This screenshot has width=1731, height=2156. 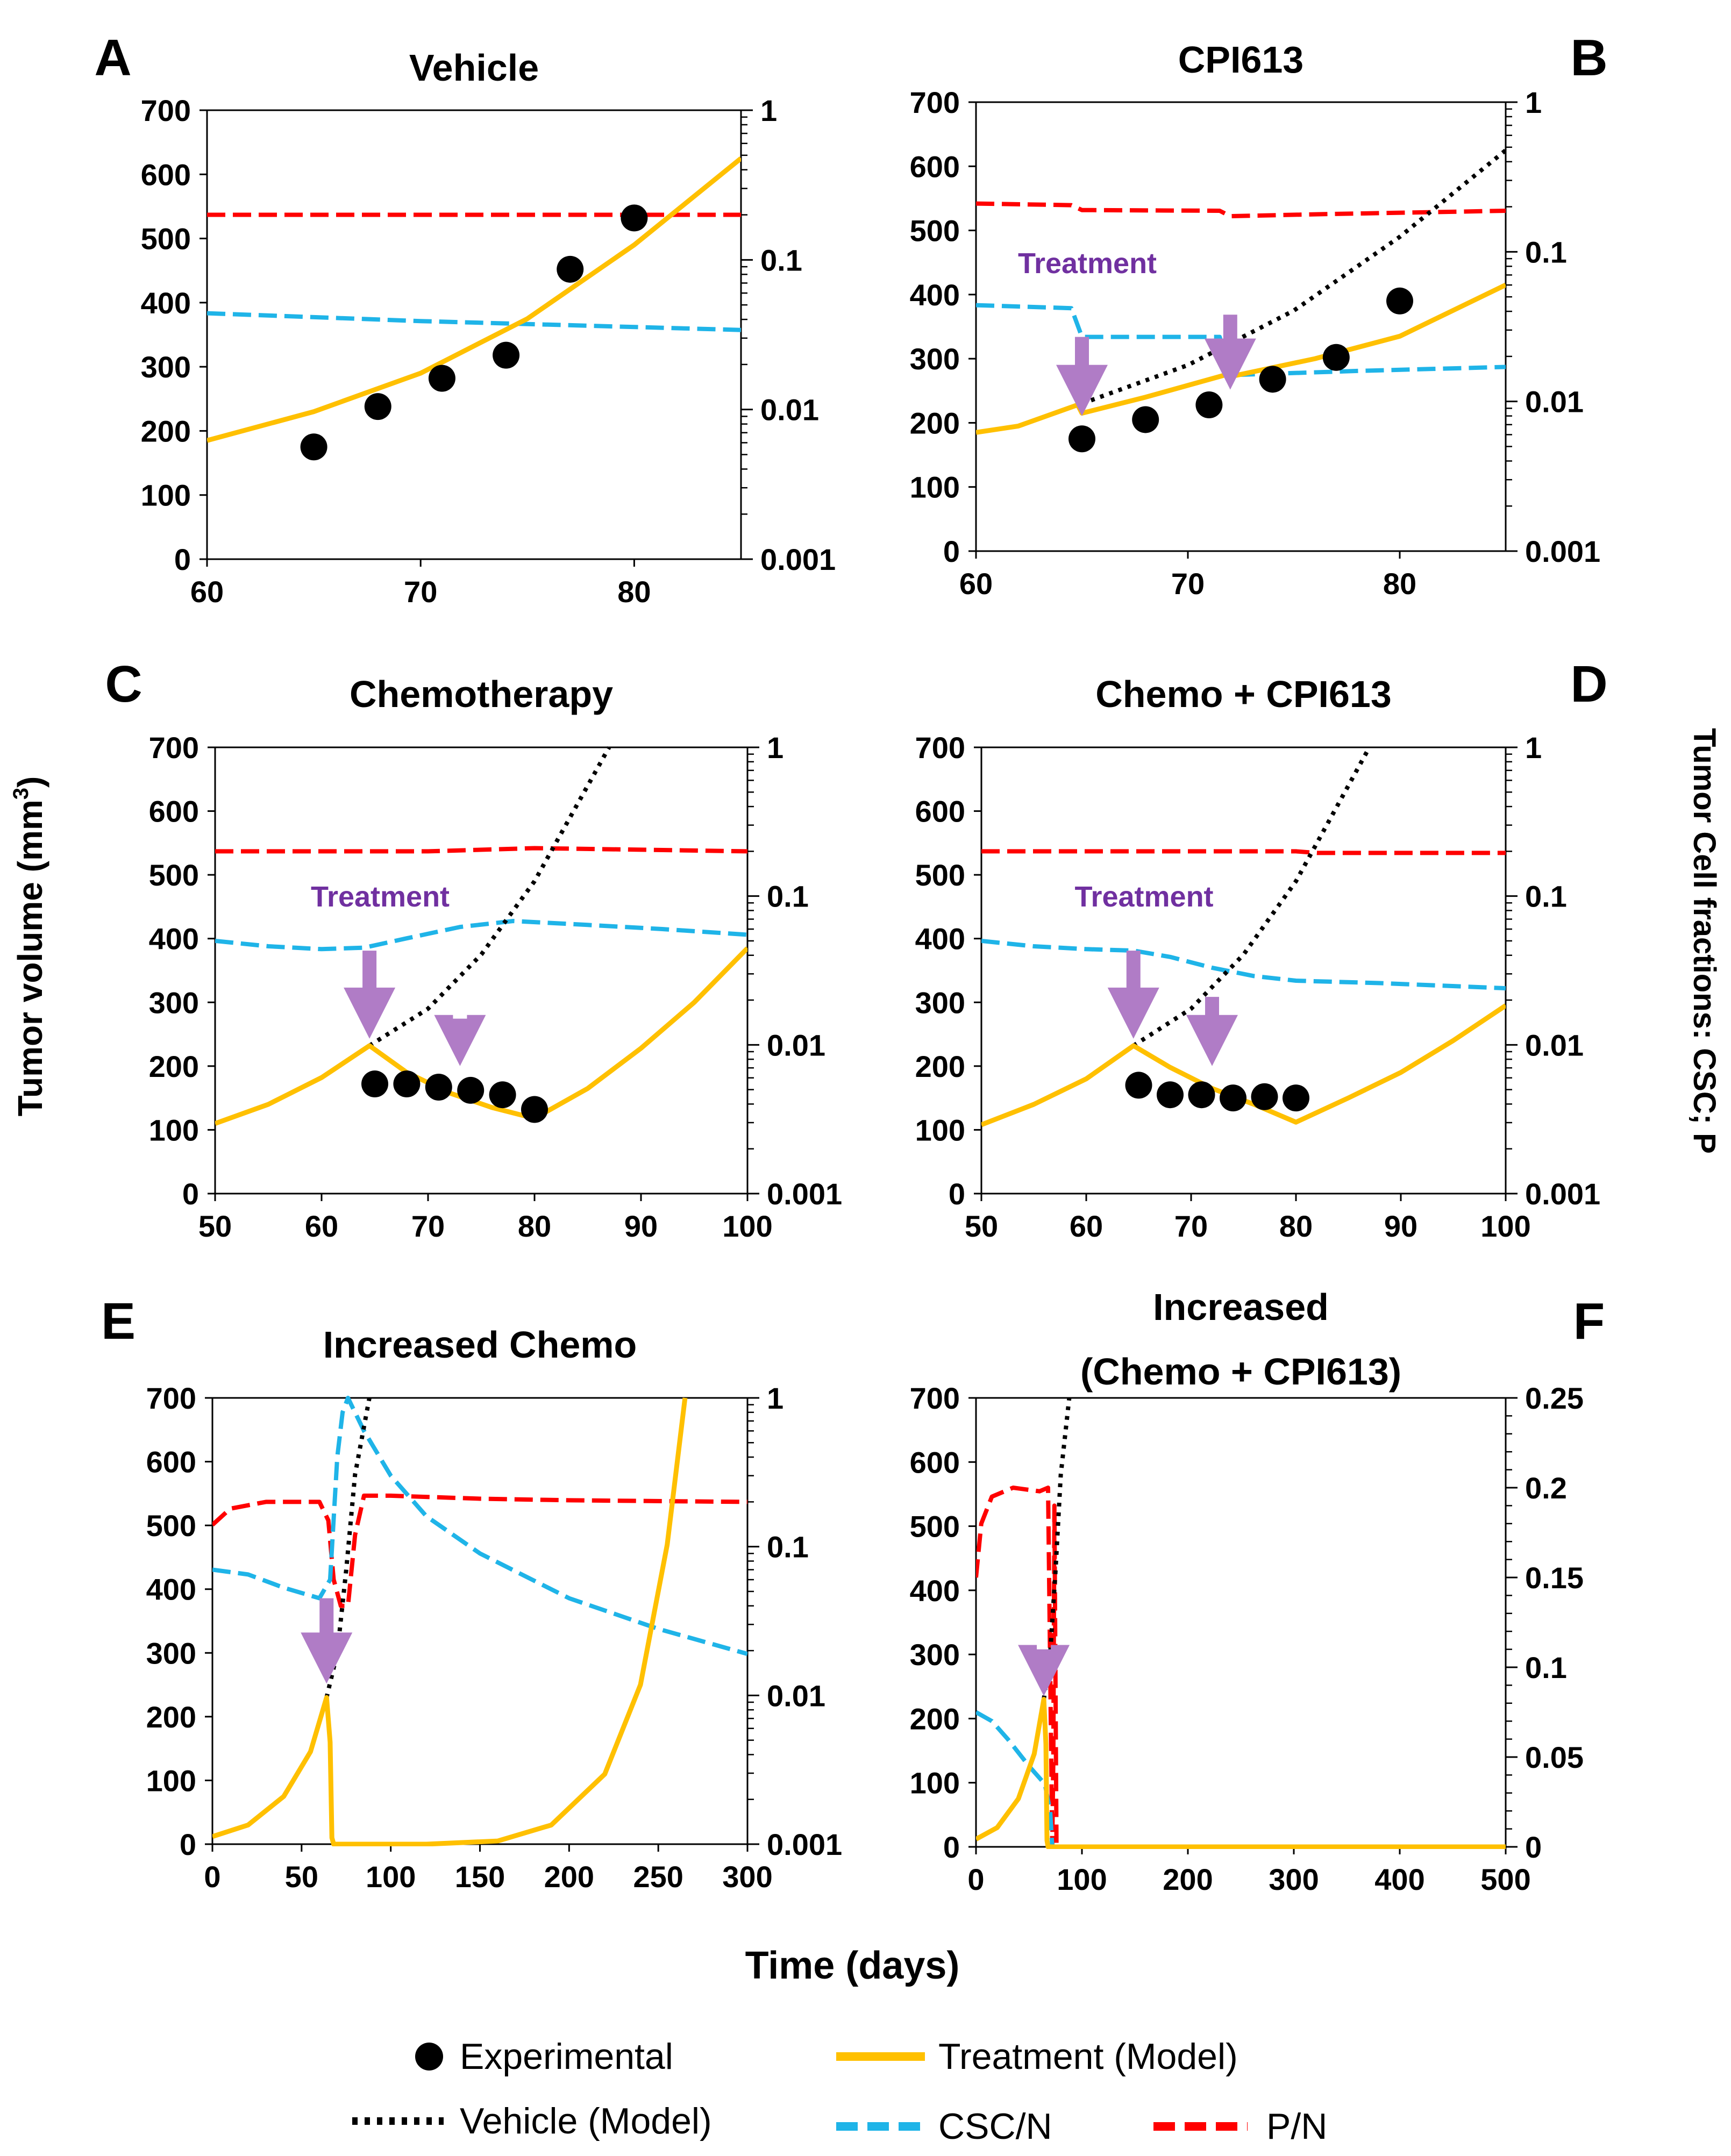 I want to click on panel-f-xtick-label: 200, so click(x=1188, y=1879).